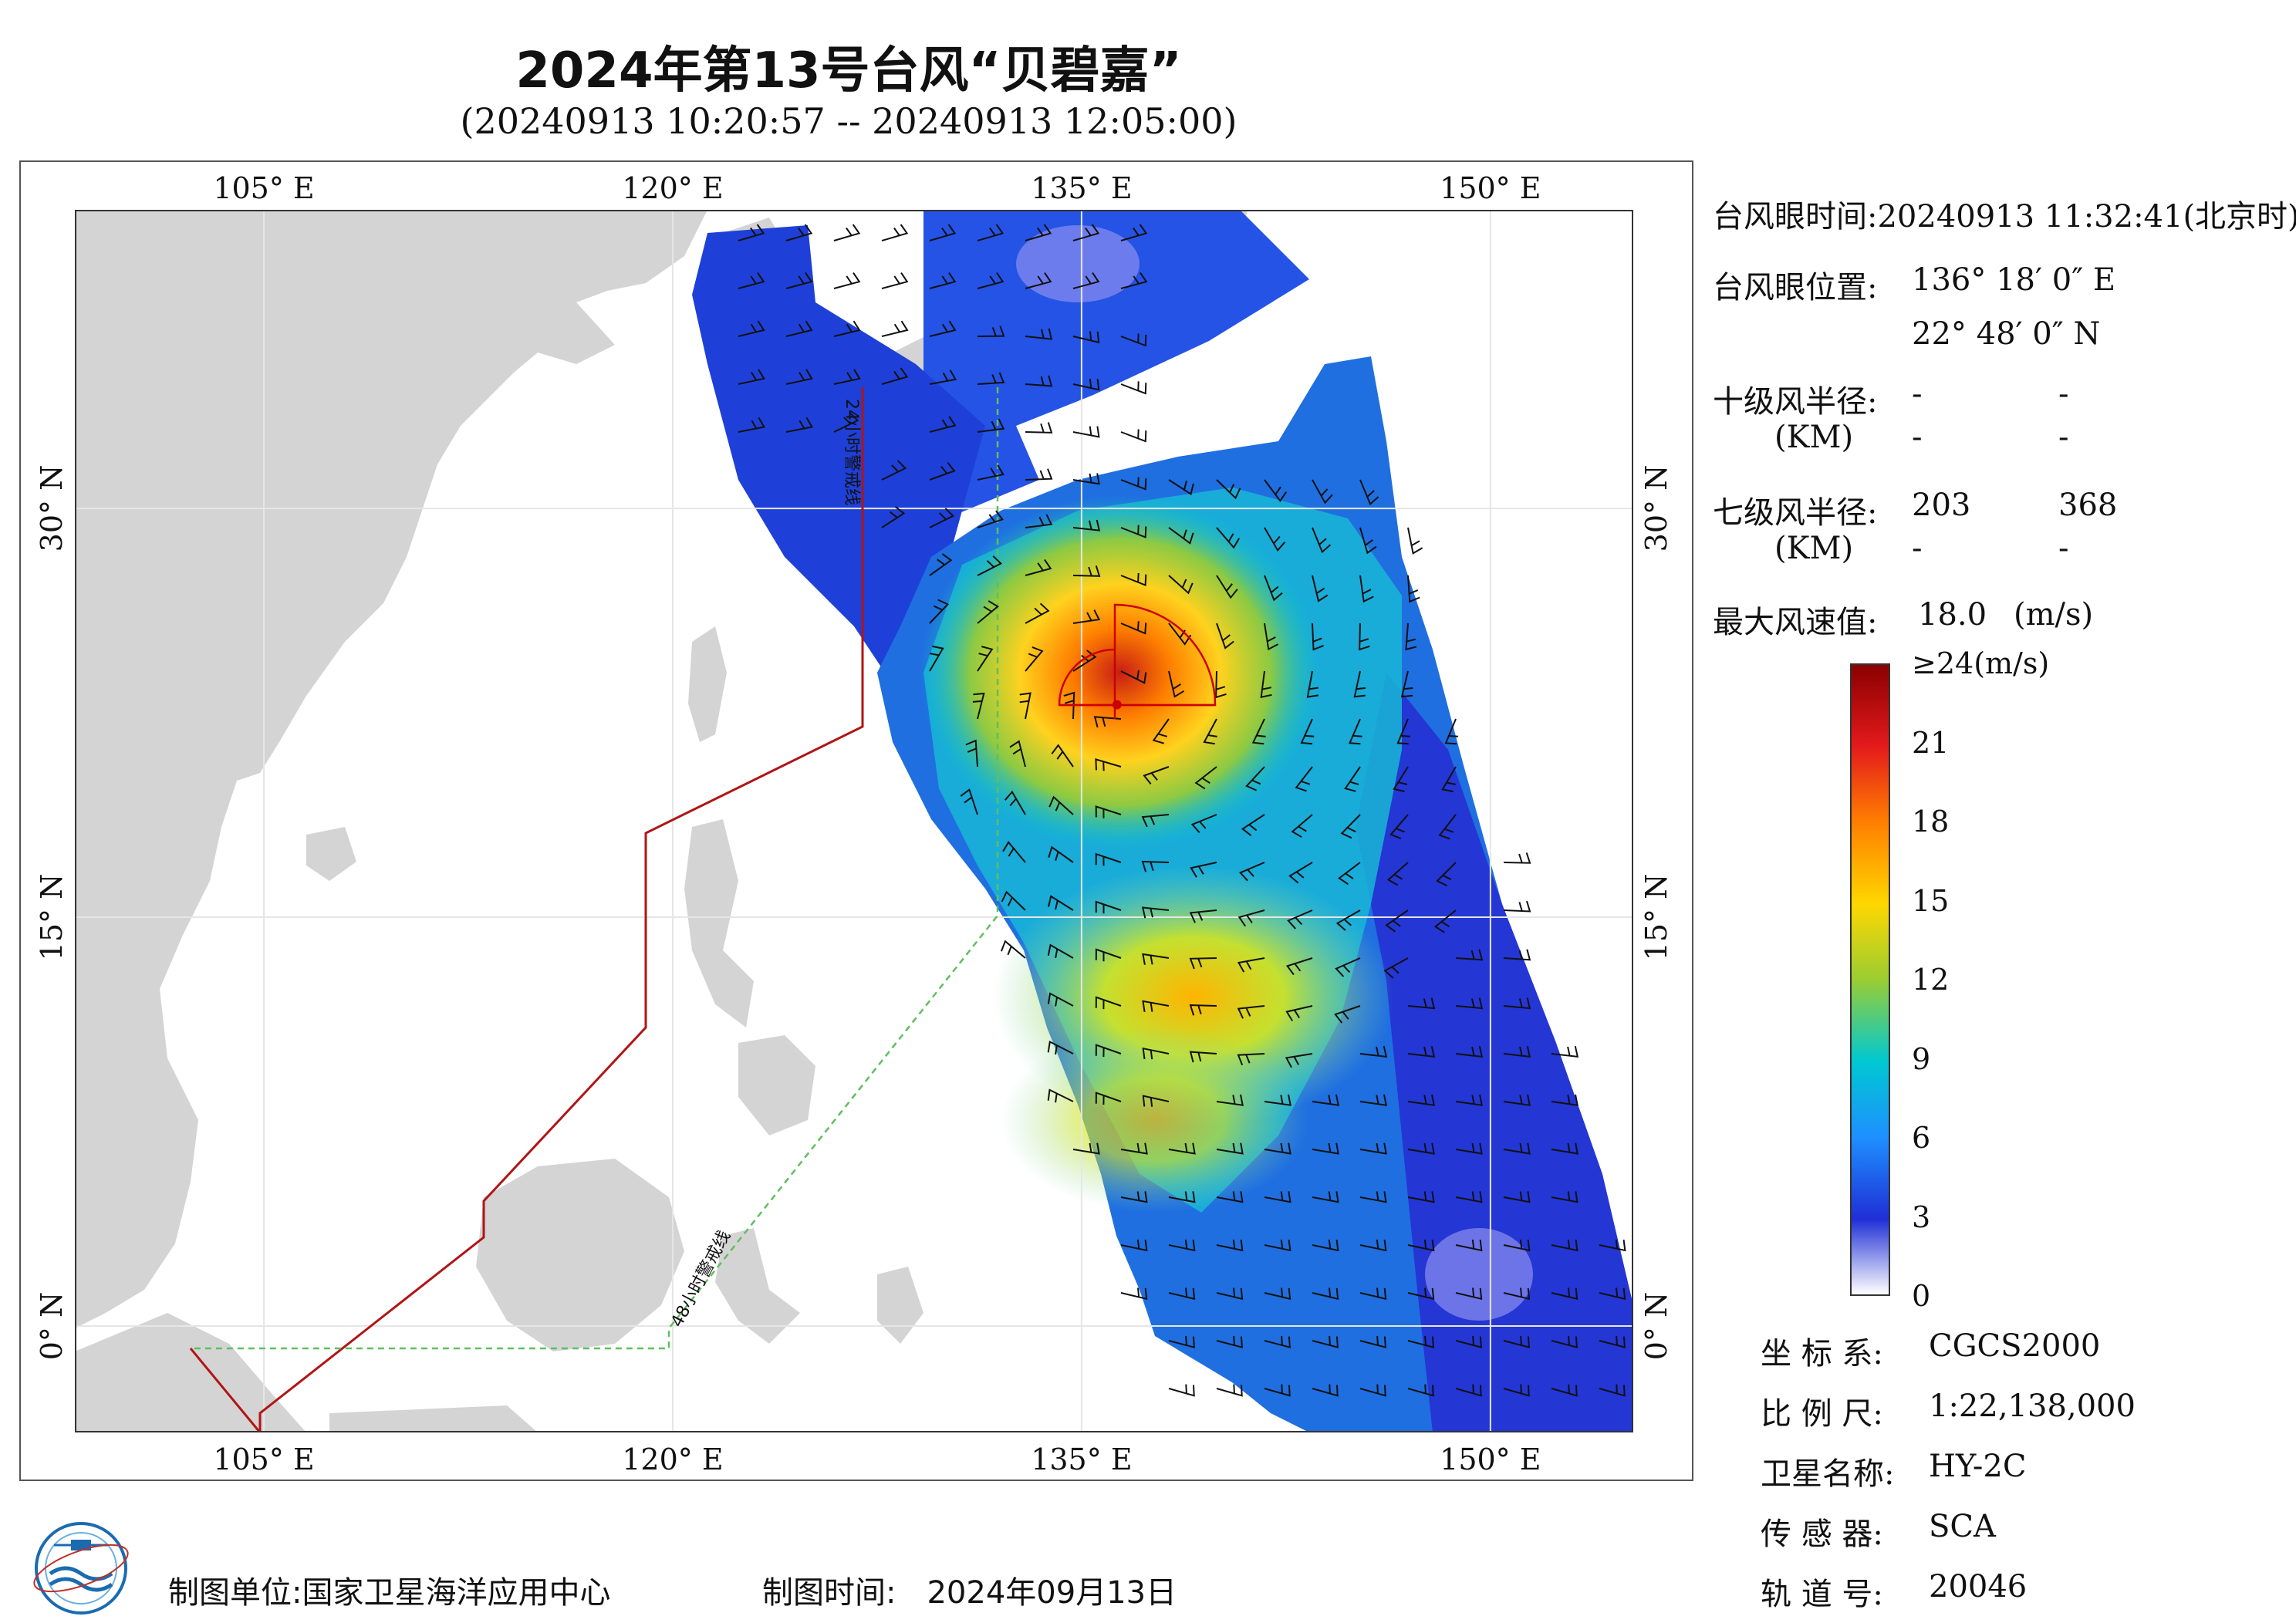  Describe the element at coordinates (829, 1593) in the screenshot. I see `footer-time-label: 制图时间:` at that location.